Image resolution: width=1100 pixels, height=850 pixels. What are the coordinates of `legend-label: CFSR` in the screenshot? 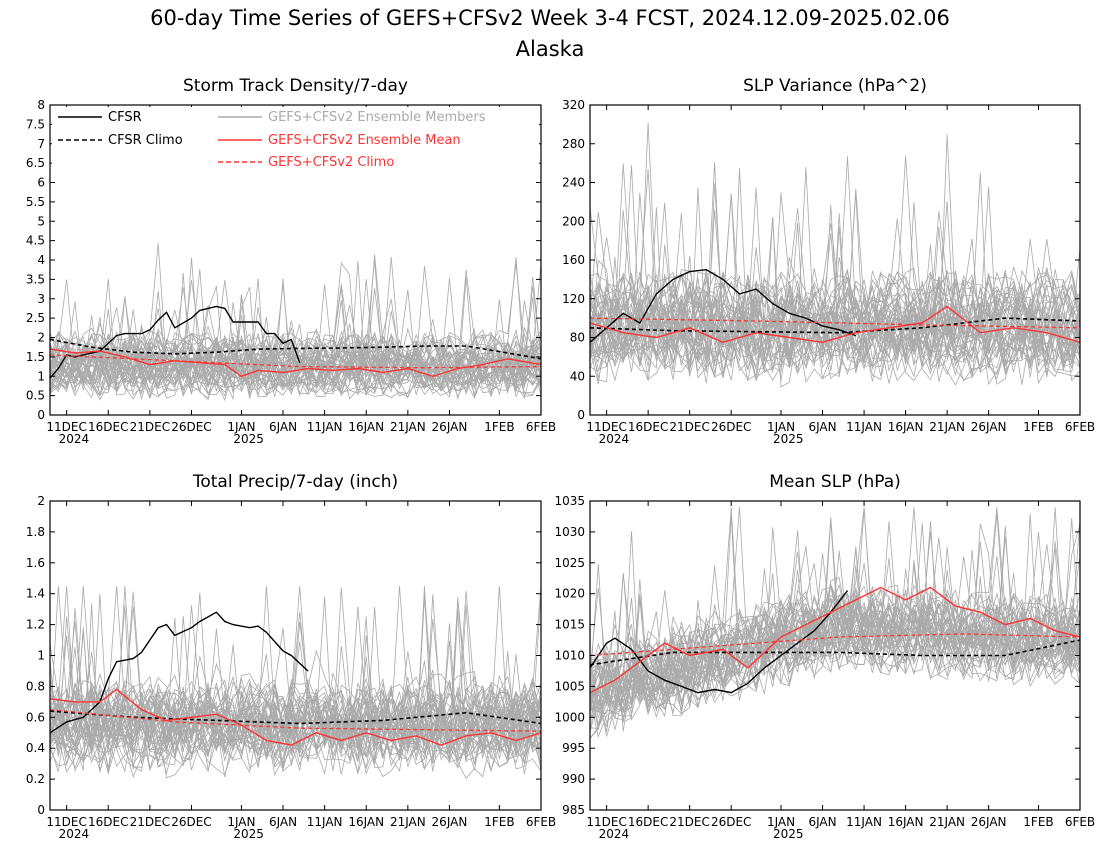 It's located at (125, 117).